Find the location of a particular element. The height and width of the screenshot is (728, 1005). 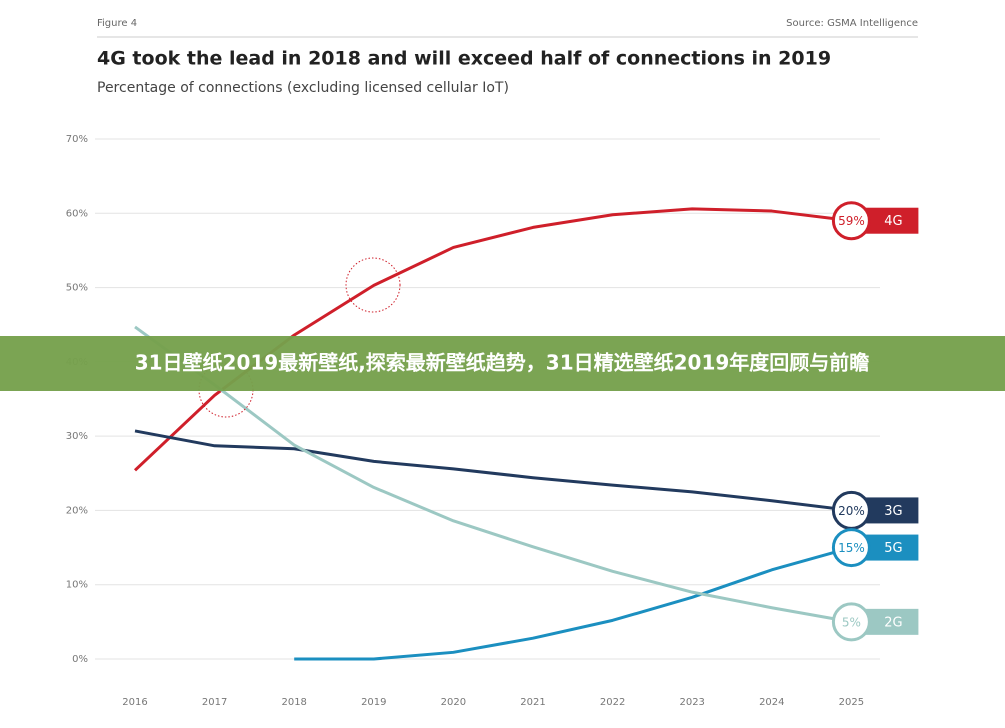

y-tick-label: 70% is located at coordinates (77, 139).